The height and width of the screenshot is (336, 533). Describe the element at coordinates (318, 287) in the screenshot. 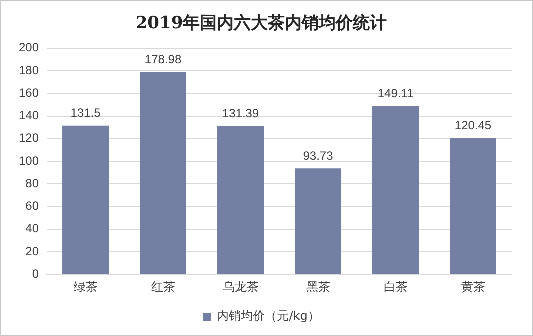

I see `x-tick-label: 黑茶` at that location.